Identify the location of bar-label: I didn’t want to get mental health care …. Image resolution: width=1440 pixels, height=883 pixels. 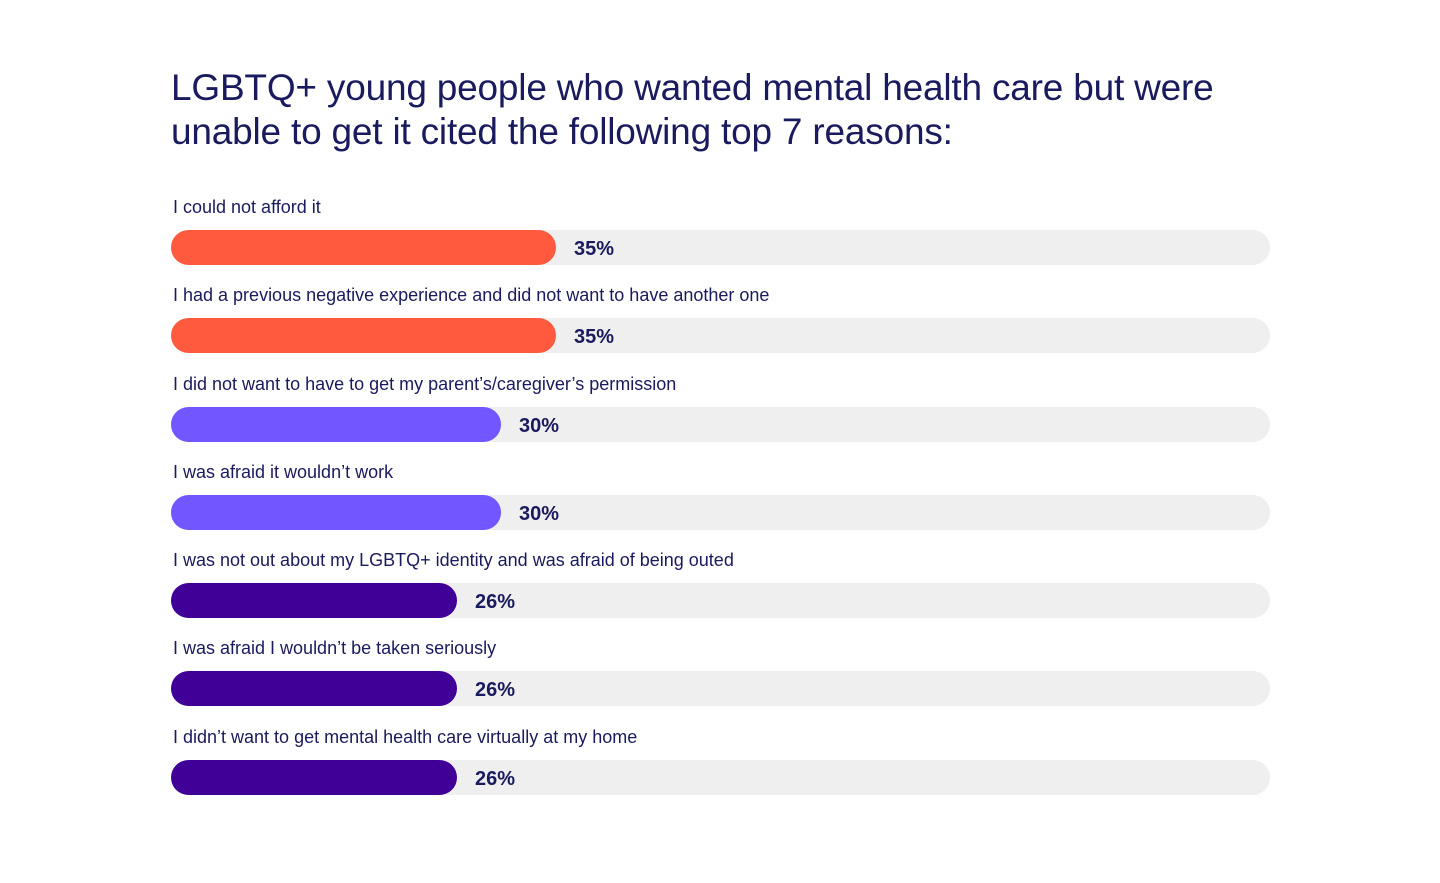
(405, 736).